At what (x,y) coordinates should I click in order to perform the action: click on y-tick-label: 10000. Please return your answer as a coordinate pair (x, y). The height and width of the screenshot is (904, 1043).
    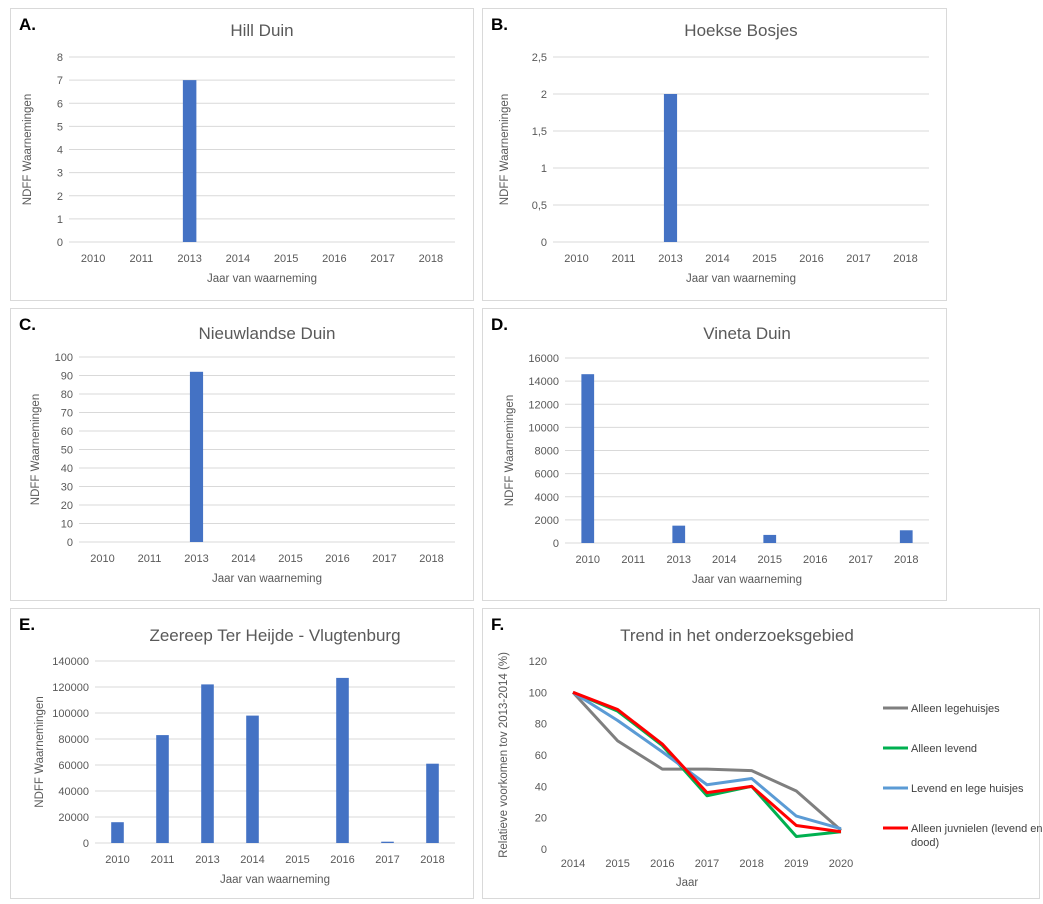
    Looking at the image, I should click on (543, 428).